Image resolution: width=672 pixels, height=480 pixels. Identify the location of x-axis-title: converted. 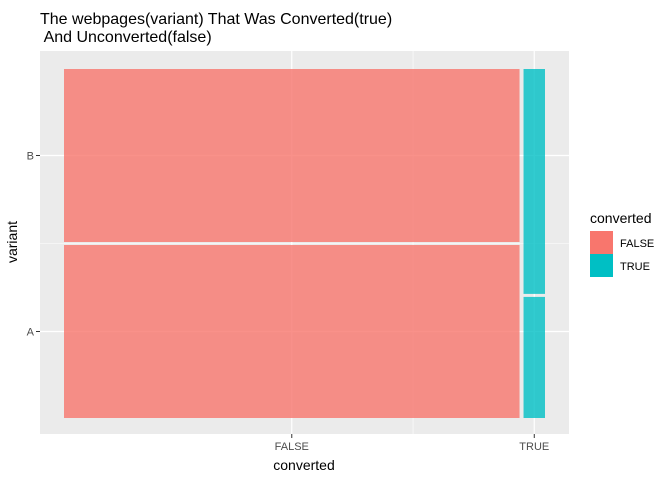
(303, 465).